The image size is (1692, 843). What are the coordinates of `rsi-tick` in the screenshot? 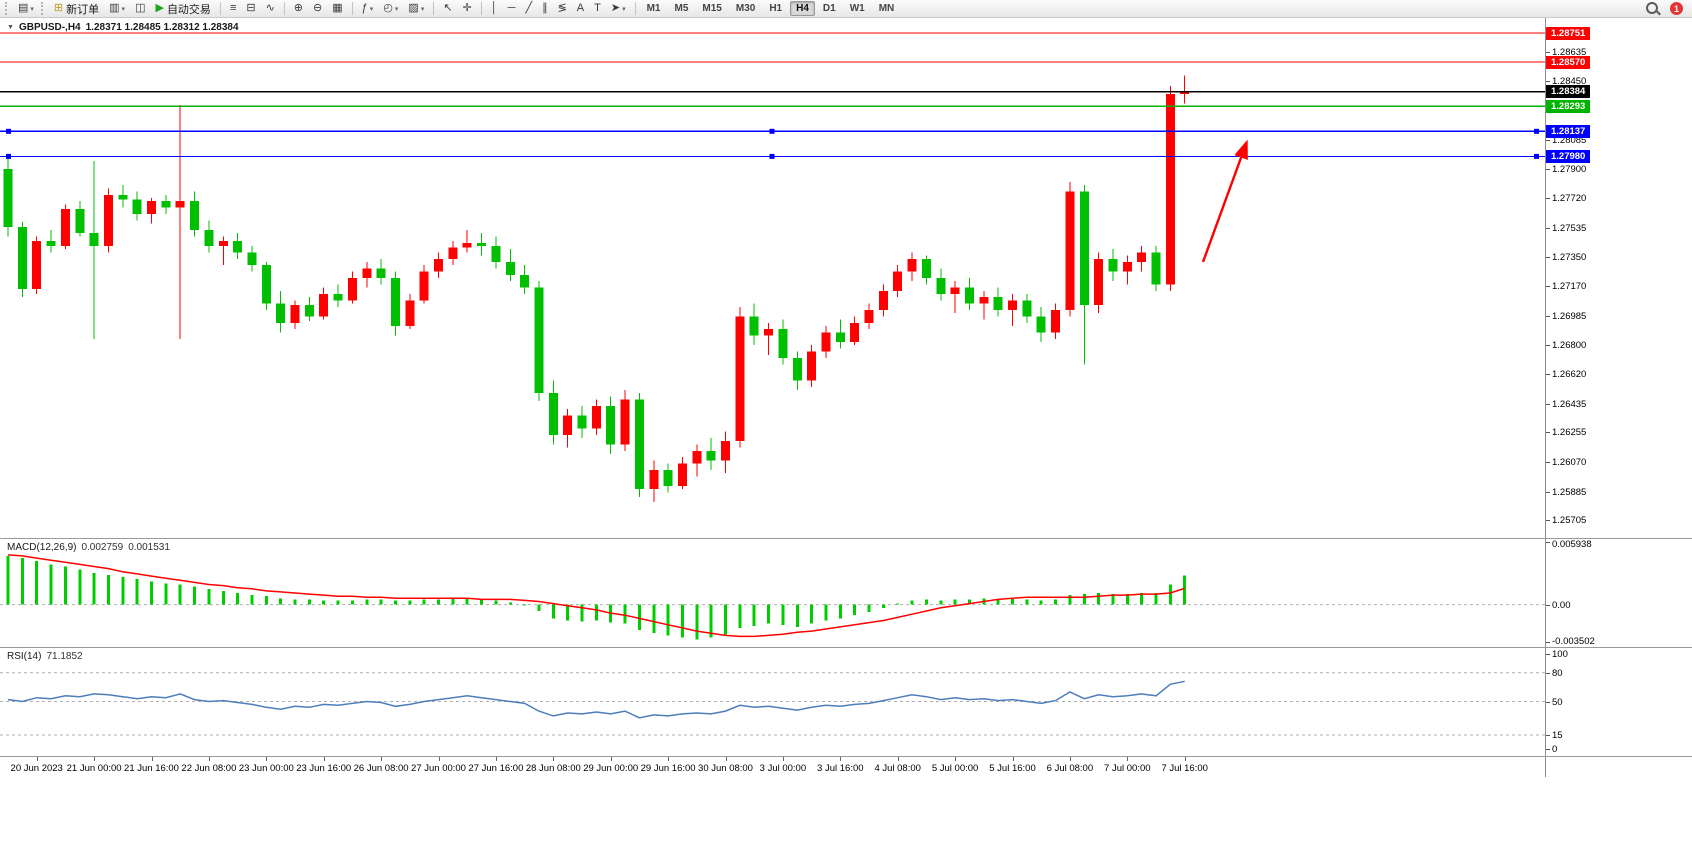 It's located at (1548, 654).